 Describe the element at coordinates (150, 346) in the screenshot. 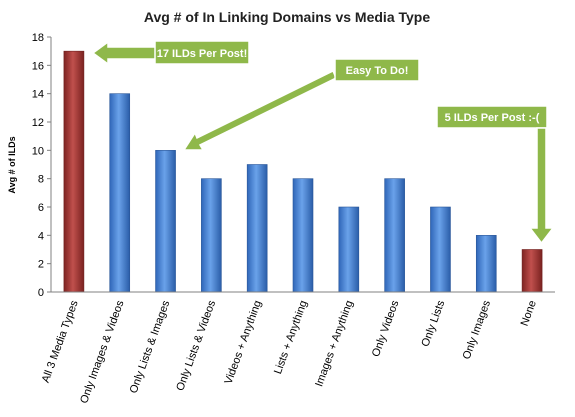

I see `category-label: Only Lists & Images` at that location.